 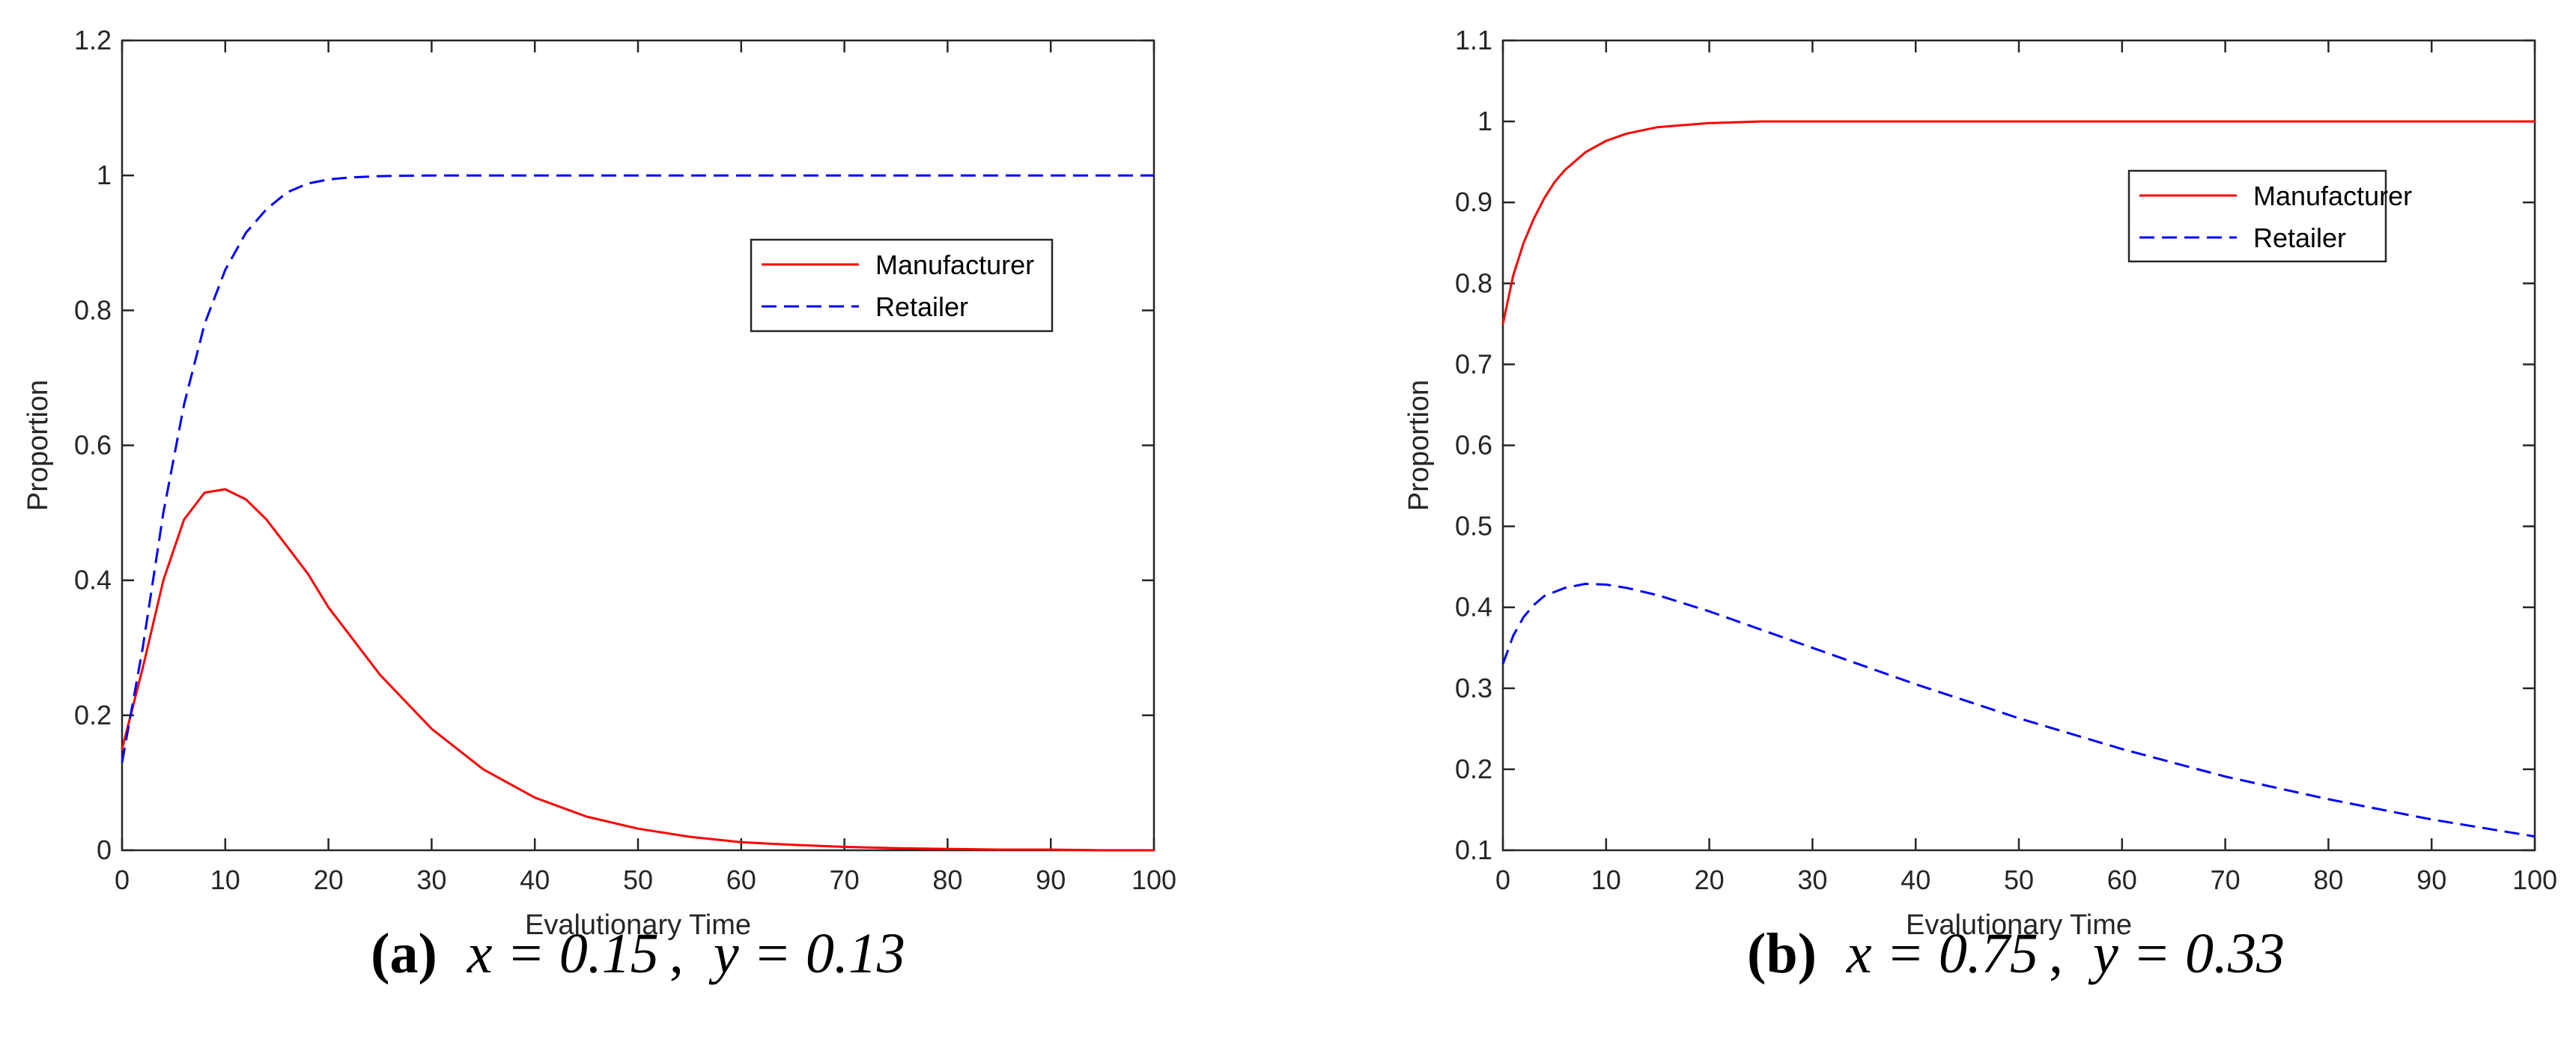 I want to click on caption-y: y = 0.33, so click(x=2186, y=954).